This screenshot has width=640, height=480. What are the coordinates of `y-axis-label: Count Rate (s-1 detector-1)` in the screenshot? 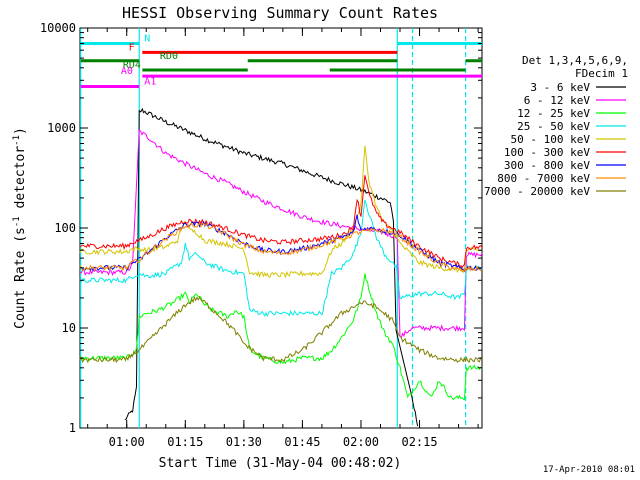 It's located at (20, 228).